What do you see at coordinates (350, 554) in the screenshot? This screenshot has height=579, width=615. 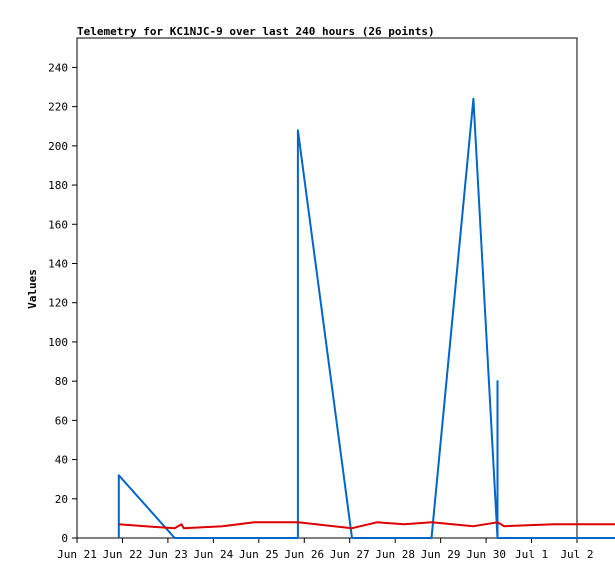 I see `x-tick-label: Jun 27` at bounding box center [350, 554].